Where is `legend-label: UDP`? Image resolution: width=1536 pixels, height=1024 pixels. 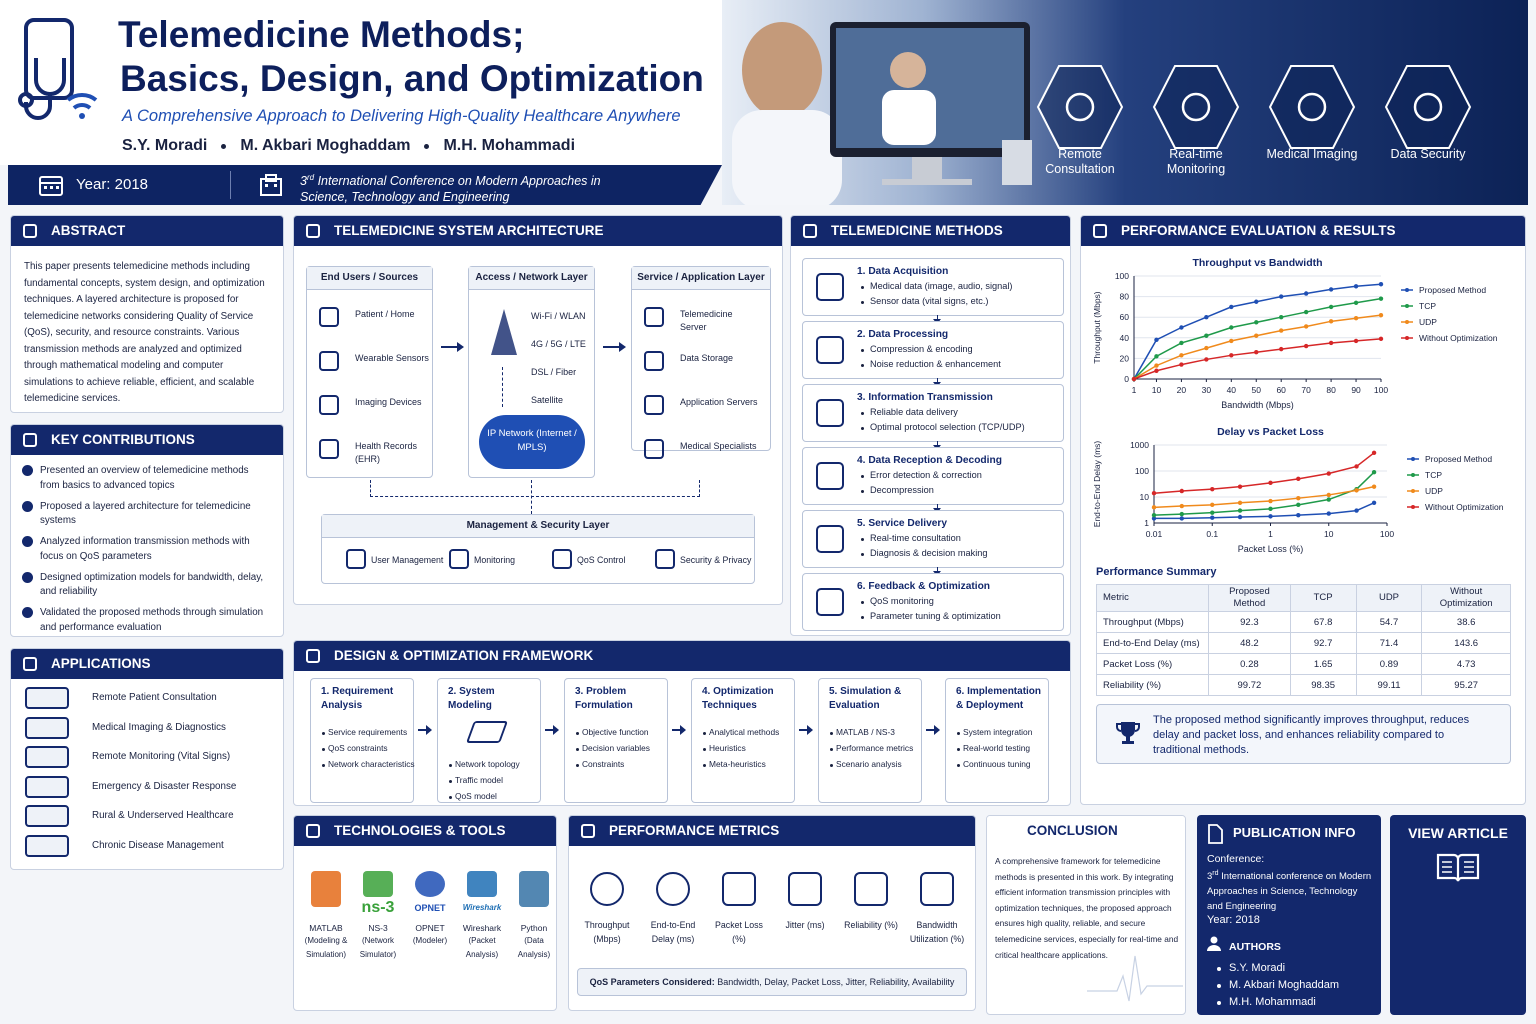 legend-label: UDP is located at coordinates (1428, 322).